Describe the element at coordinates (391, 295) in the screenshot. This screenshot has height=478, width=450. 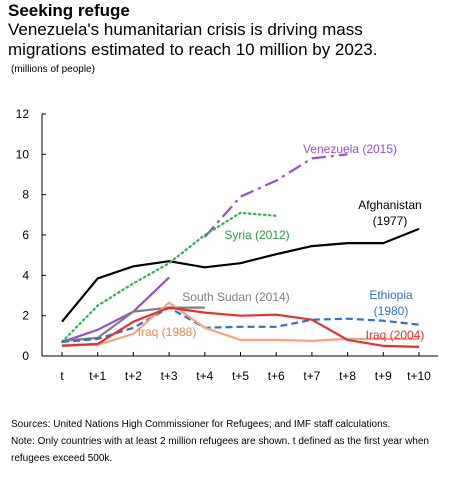
I see `series-label: Ethiopia` at that location.